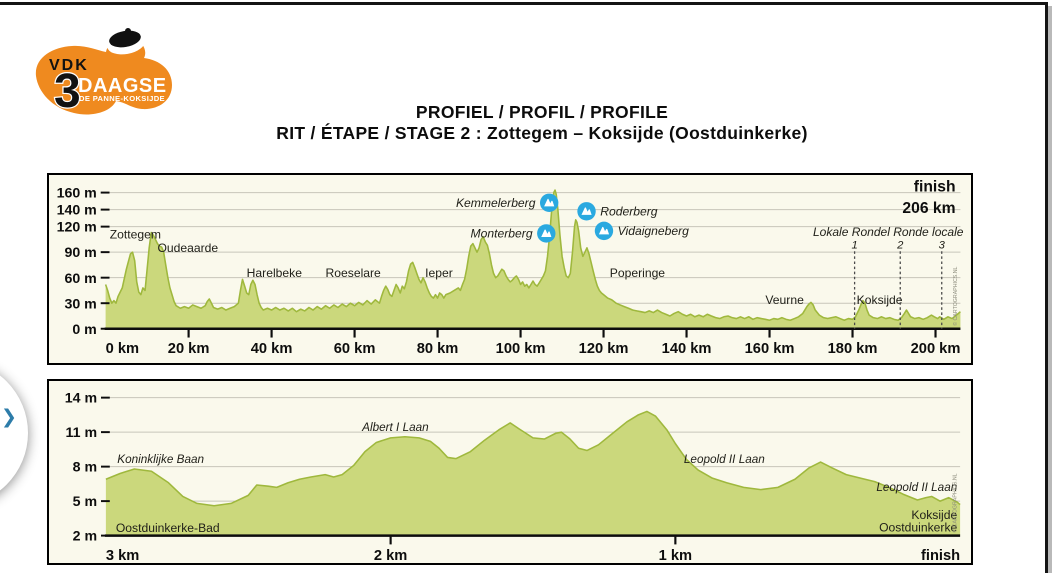 The width and height of the screenshot is (1052, 573). I want to click on finish-distance-label: 206 km, so click(928, 208).